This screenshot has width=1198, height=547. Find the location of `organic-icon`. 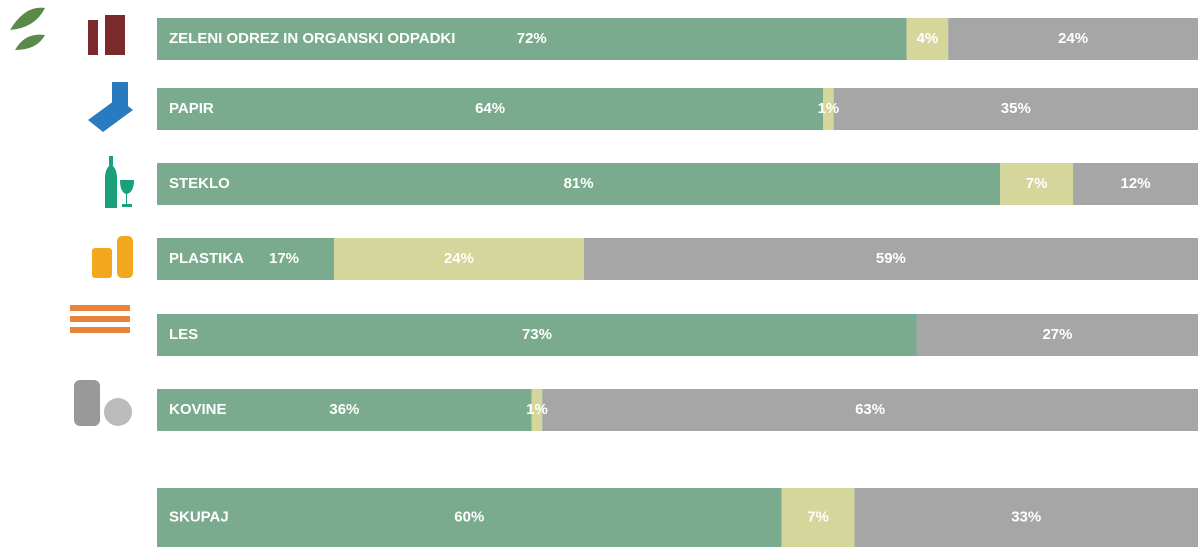

organic-icon is located at coordinates (106, 35).